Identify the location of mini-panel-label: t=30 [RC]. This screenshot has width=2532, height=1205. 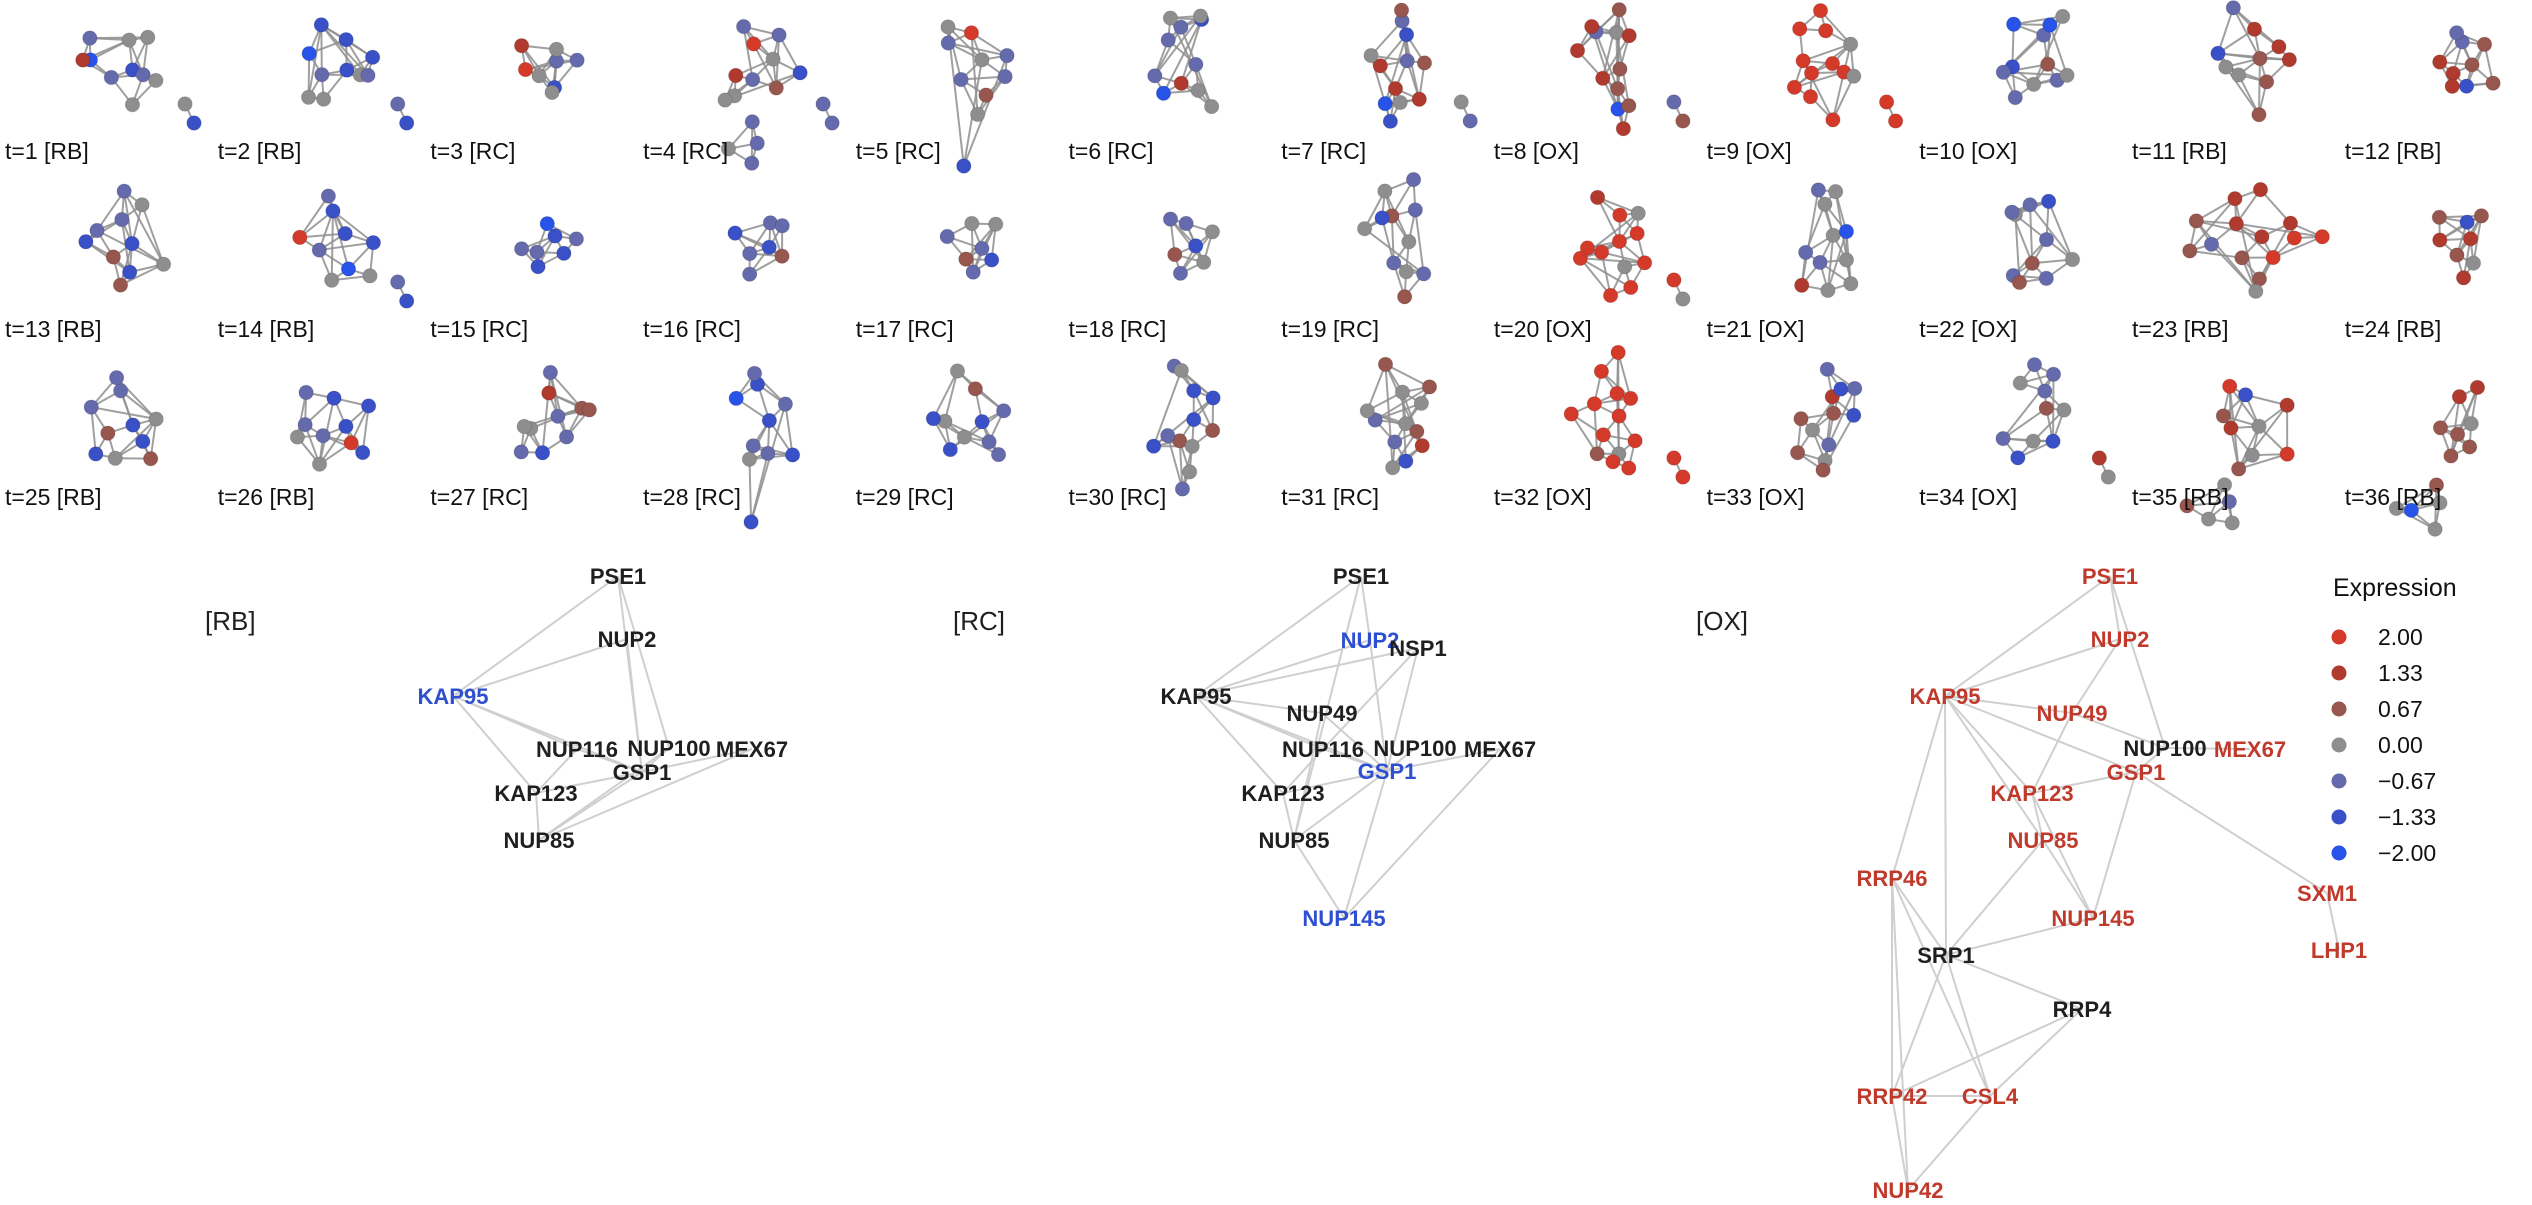
(1118, 497).